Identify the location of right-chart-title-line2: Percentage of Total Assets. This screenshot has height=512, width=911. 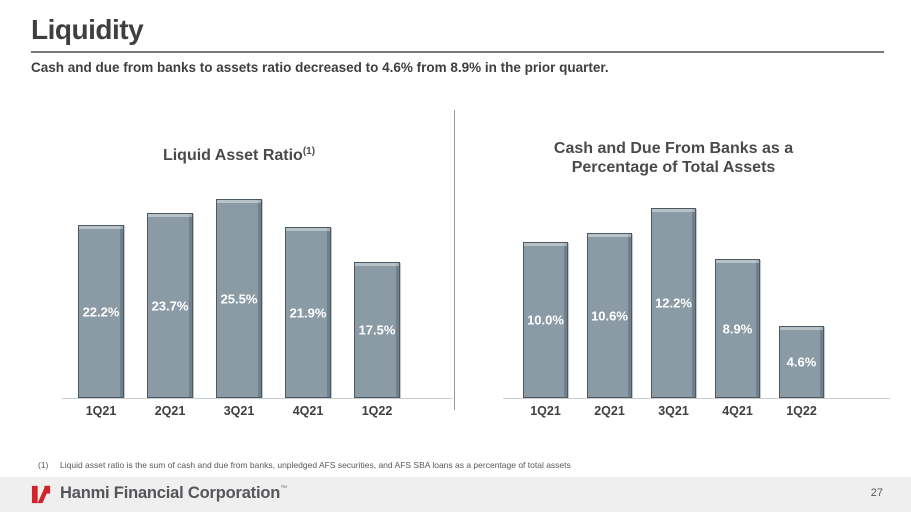
(673, 167).